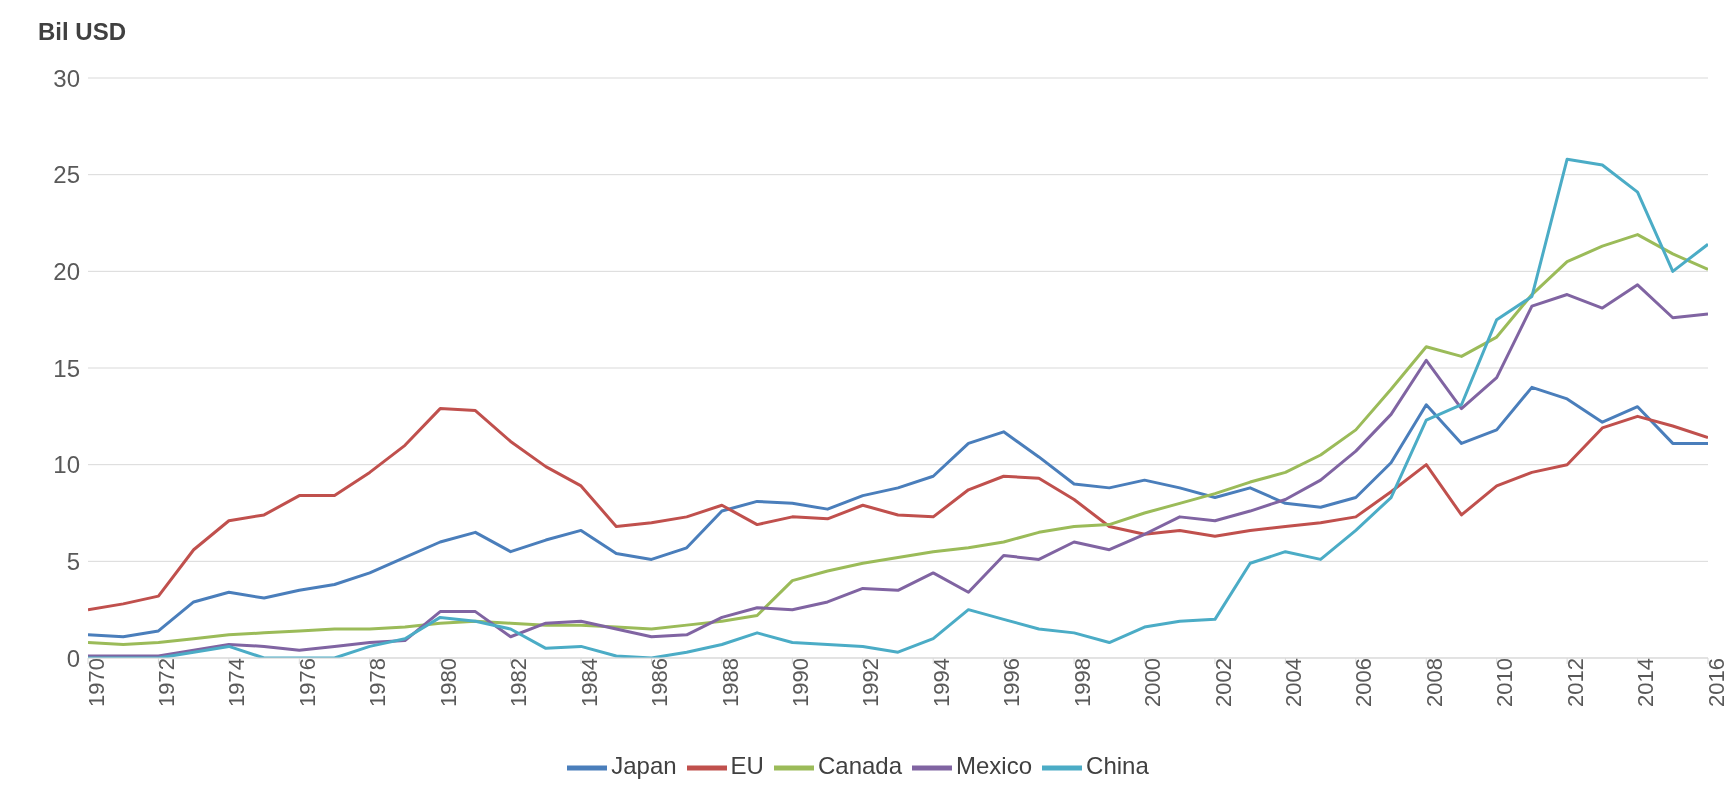 The height and width of the screenshot is (810, 1736). I want to click on x-tick-label: 2012, so click(1575, 682).